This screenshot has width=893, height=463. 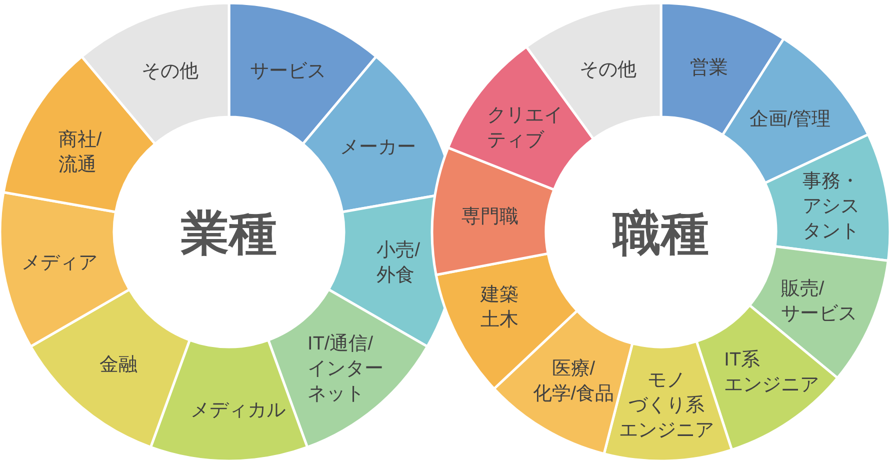 What do you see at coordinates (118, 365) in the screenshot?
I see `slice-label: 金融` at bounding box center [118, 365].